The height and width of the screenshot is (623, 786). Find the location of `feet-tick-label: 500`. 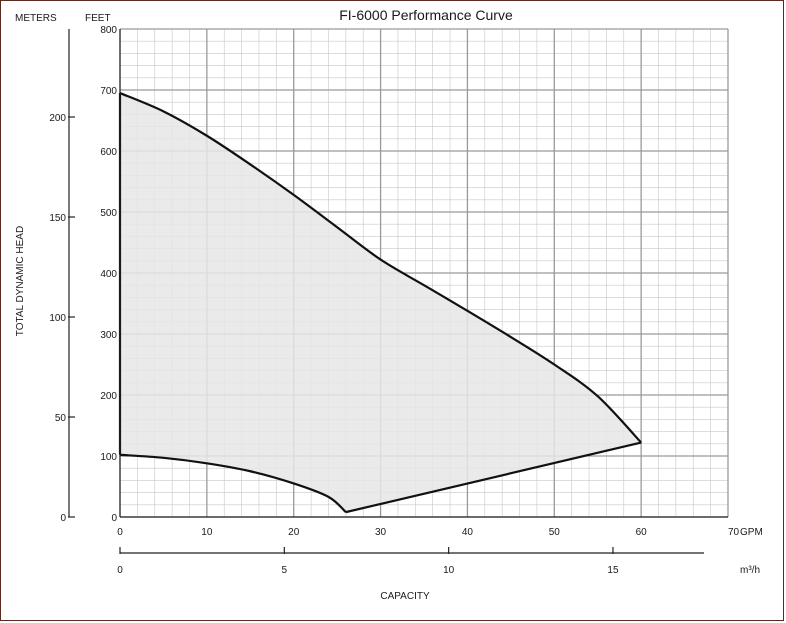

feet-tick-label: 500 is located at coordinates (108, 213).